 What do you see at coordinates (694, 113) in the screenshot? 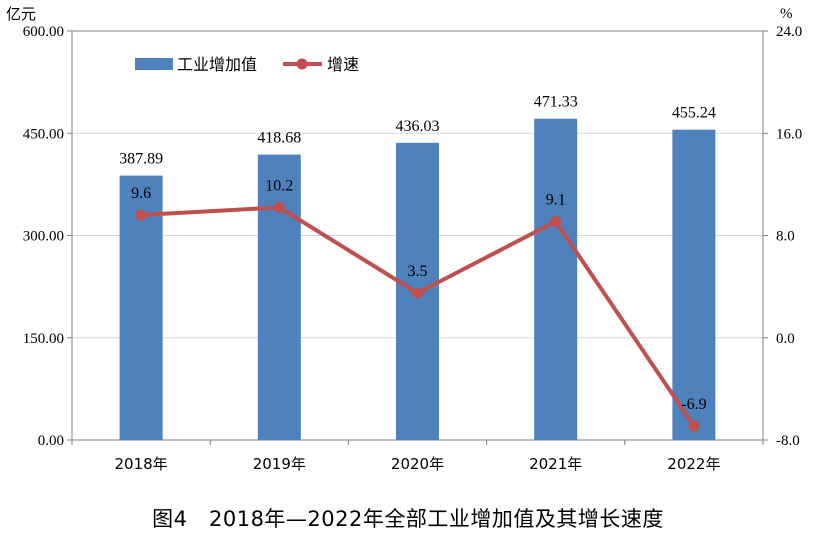
I see `bar-value-label: 455.24` at bounding box center [694, 113].